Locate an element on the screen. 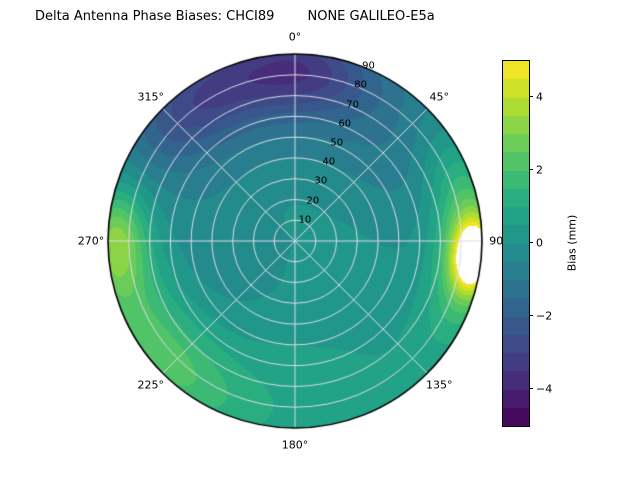 The image size is (640, 480). radial-tick-label: 40 is located at coordinates (329, 162).